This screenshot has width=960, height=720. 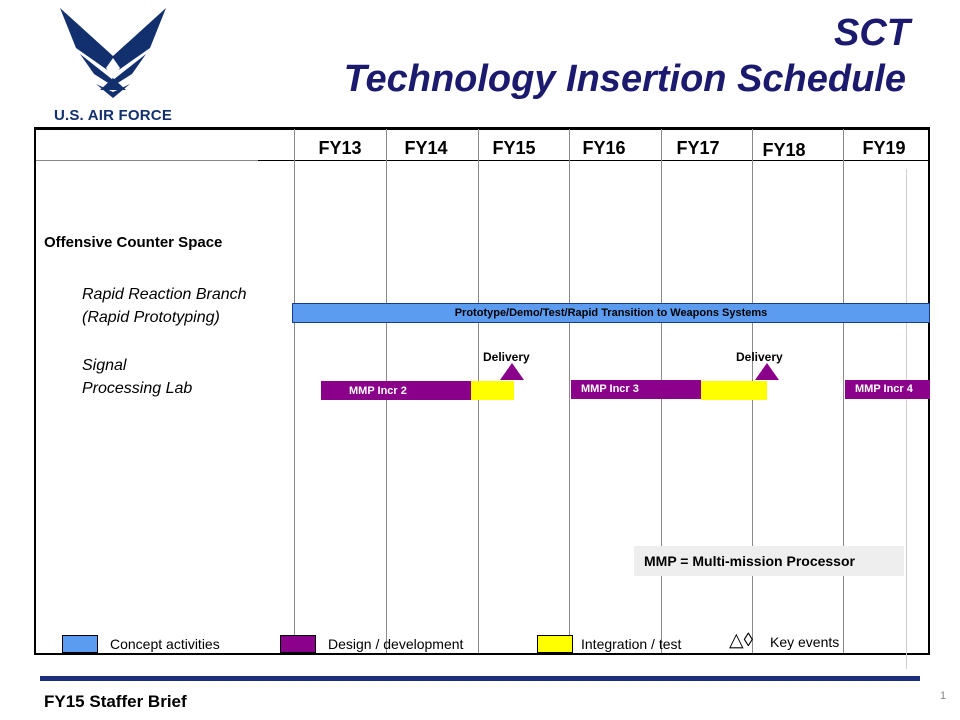 What do you see at coordinates (906, 419) in the screenshot?
I see `right-guide-line` at bounding box center [906, 419].